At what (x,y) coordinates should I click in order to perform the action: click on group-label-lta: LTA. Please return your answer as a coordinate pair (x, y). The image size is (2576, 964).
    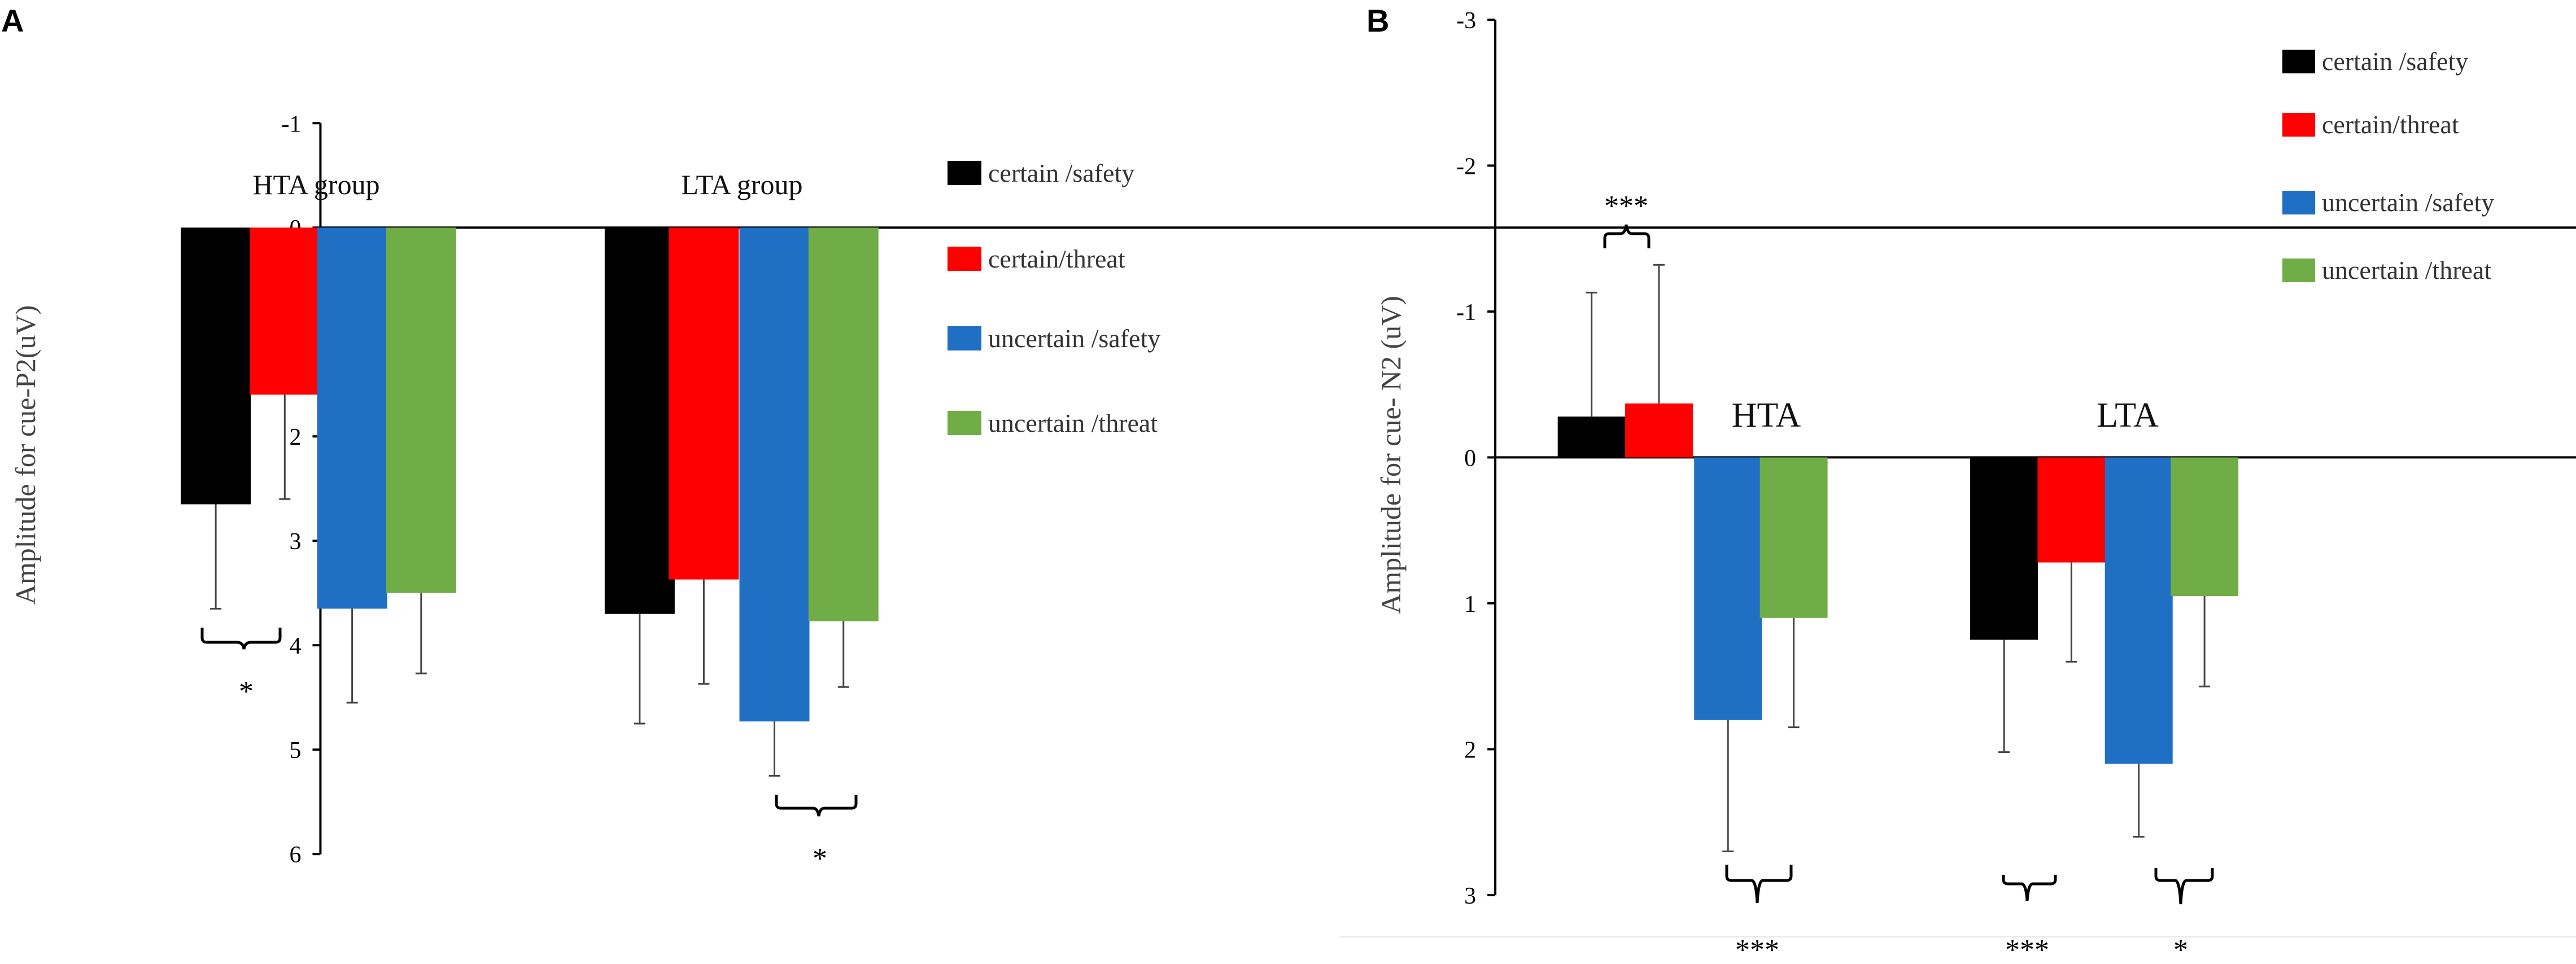
    Looking at the image, I should click on (2128, 415).